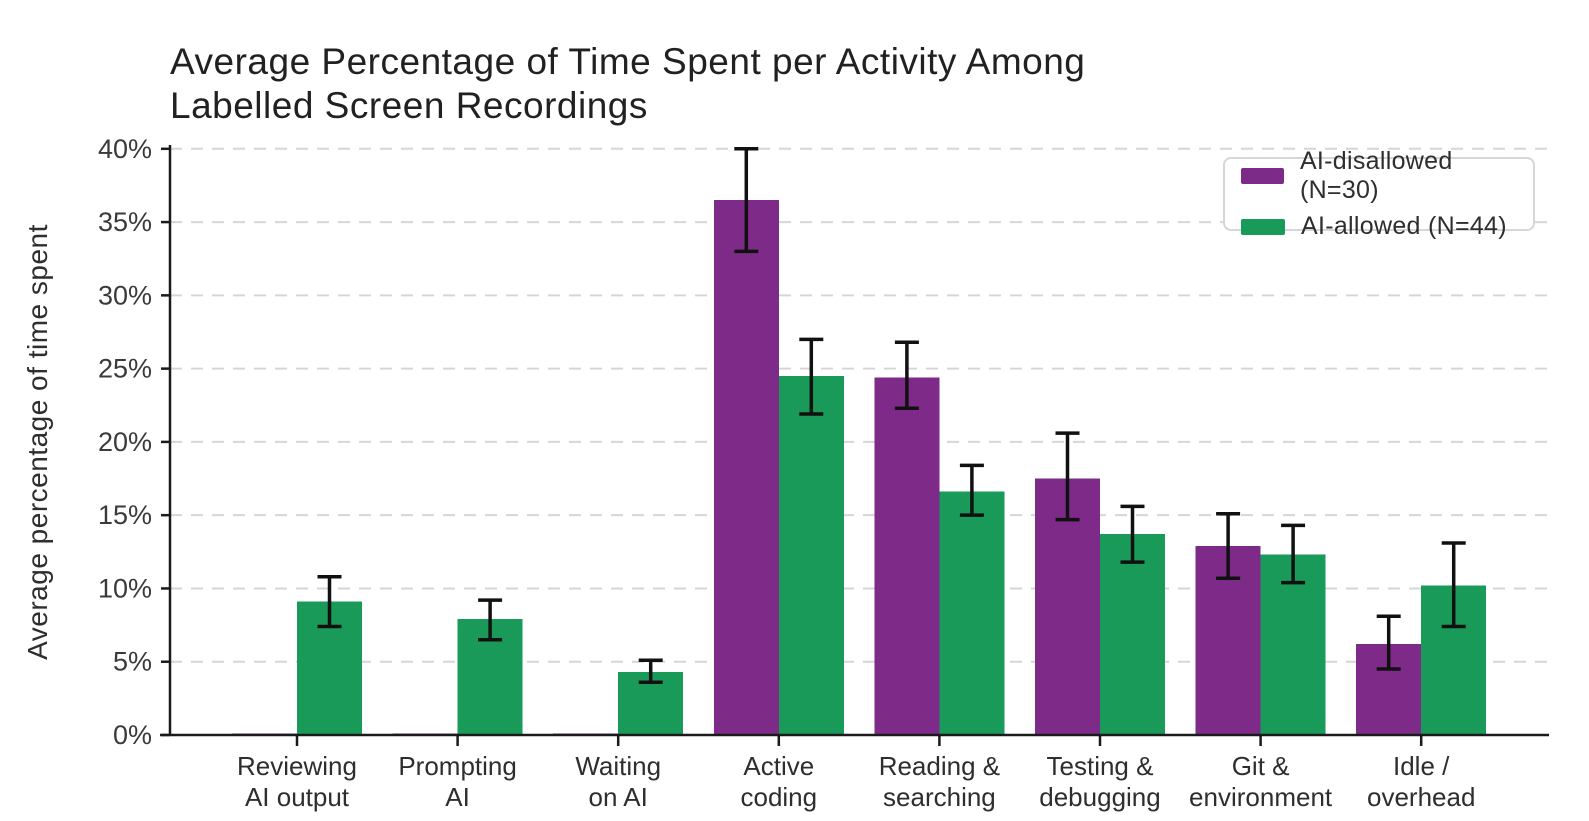 Image resolution: width=1589 pixels, height=821 pixels. Describe the element at coordinates (1263, 226) in the screenshot. I see `legend-swatch-ai-allowed` at that location.